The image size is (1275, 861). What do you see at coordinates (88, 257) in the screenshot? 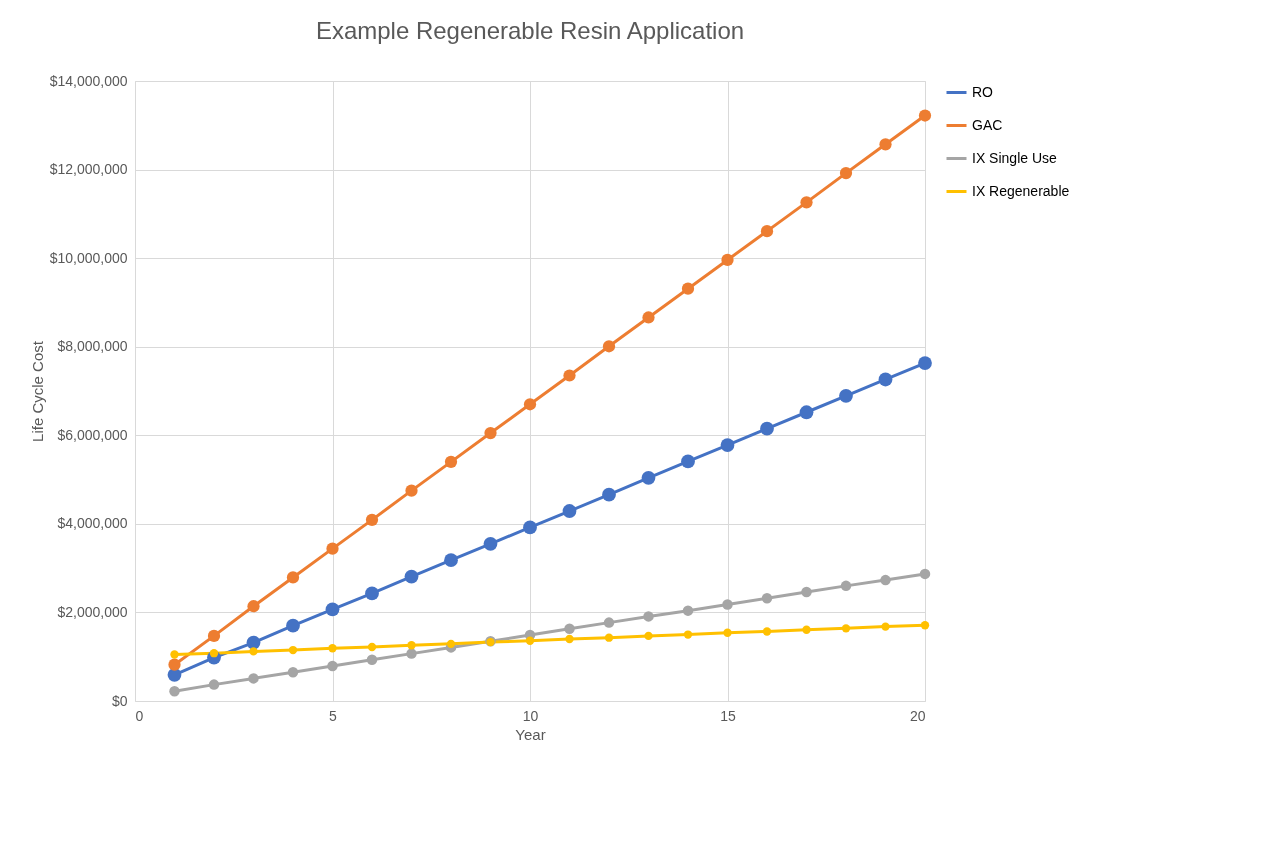
I see `y-tick-label: $10,000,000` at bounding box center [88, 257].